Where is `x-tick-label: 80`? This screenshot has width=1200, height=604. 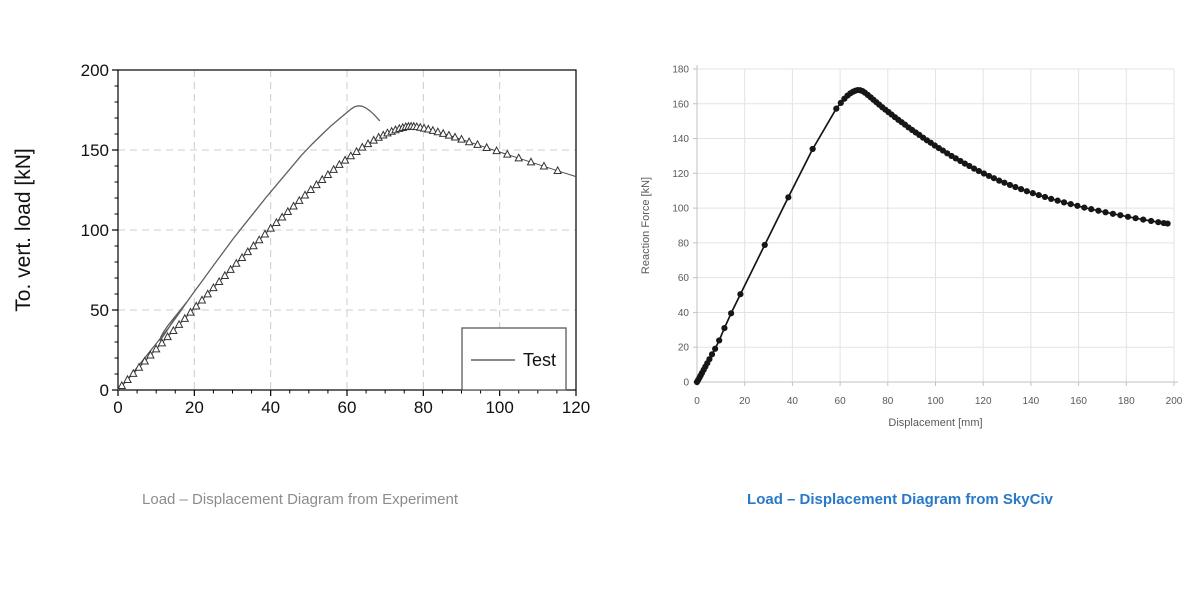 x-tick-label: 80 is located at coordinates (888, 401).